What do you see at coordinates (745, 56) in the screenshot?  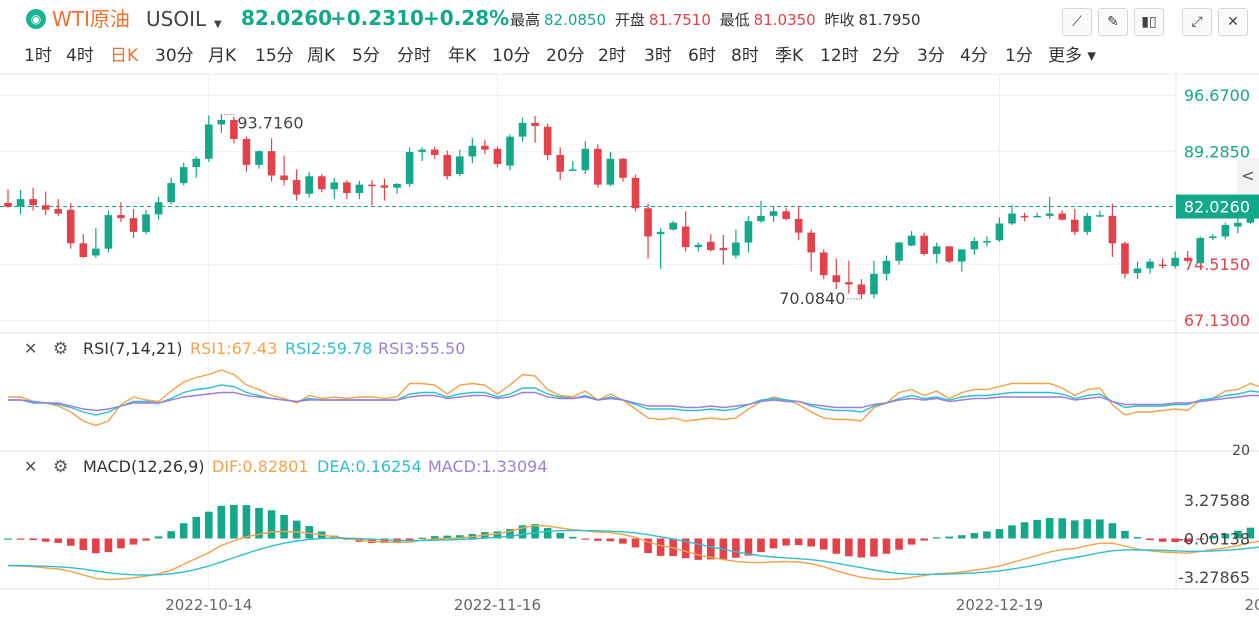 I see `interval-tab: 8时` at bounding box center [745, 56].